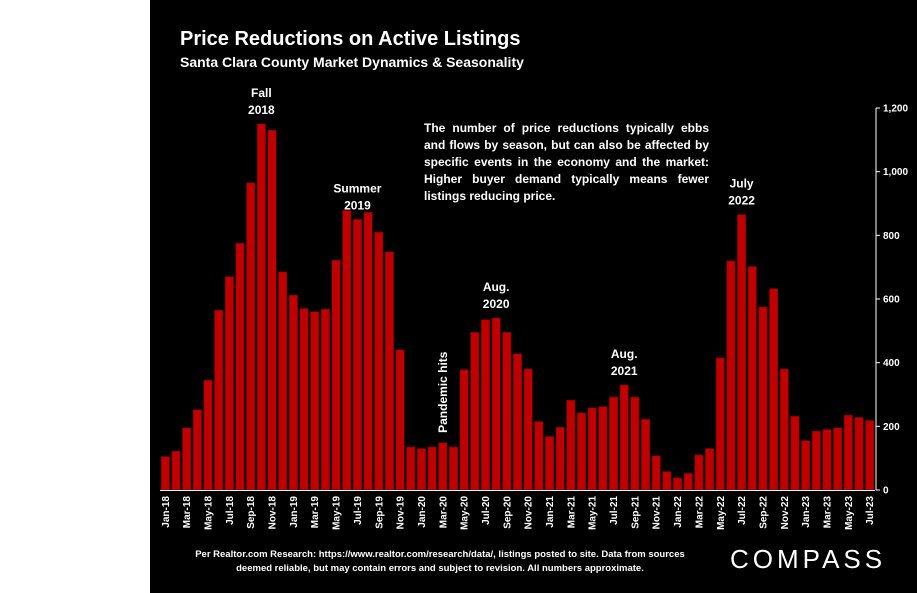 The height and width of the screenshot is (593, 917). Describe the element at coordinates (422, 512) in the screenshot. I see `x-tick-label: Jan-20` at that location.